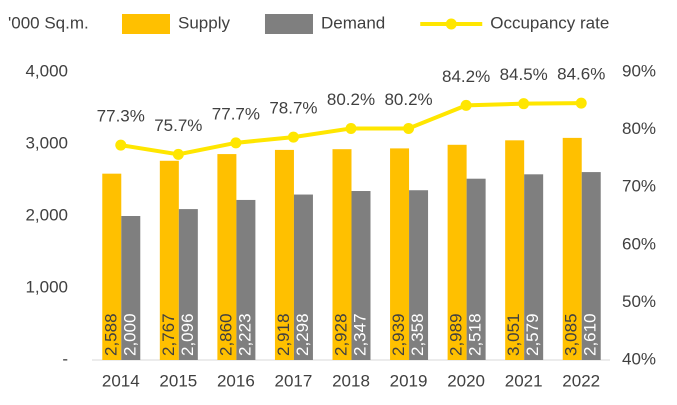 Image resolution: width=677 pixels, height=405 pixels. I want to click on data-label: 2,928, so click(340, 334).